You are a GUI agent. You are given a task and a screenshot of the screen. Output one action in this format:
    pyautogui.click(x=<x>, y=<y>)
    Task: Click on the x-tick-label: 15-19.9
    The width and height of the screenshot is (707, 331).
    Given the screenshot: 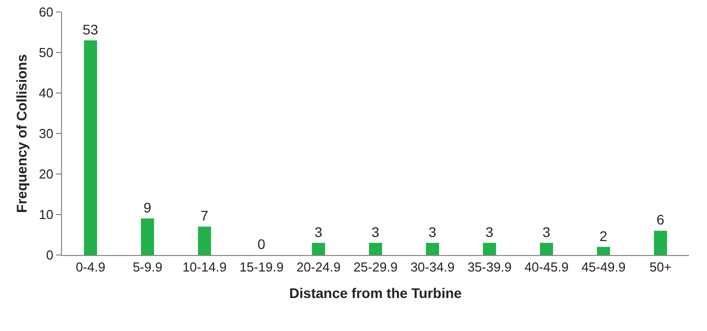 What is the action you would take?
    pyautogui.click(x=261, y=267)
    